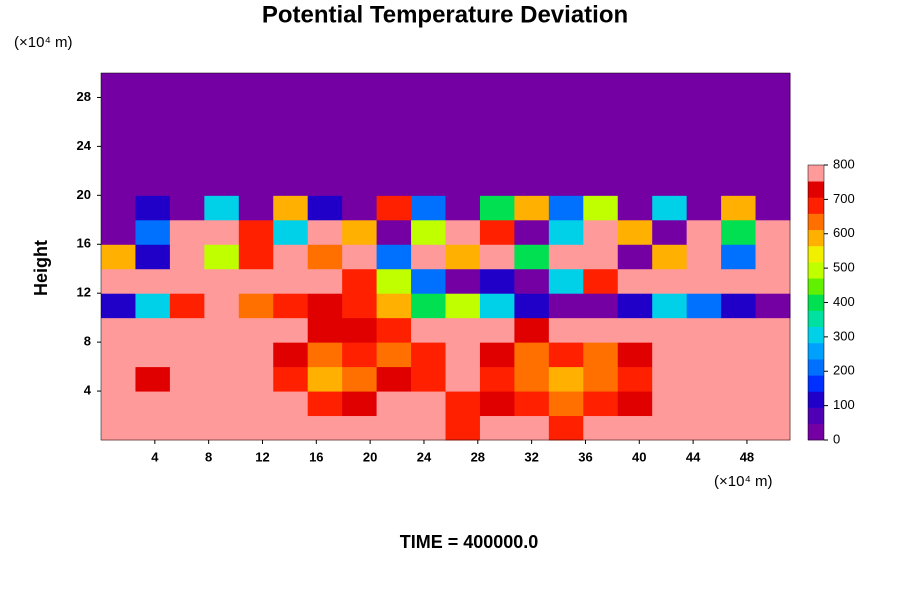 The width and height of the screenshot is (900, 600). Describe the element at coordinates (585, 456) in the screenshot. I see `x-tick-label: 36` at that location.